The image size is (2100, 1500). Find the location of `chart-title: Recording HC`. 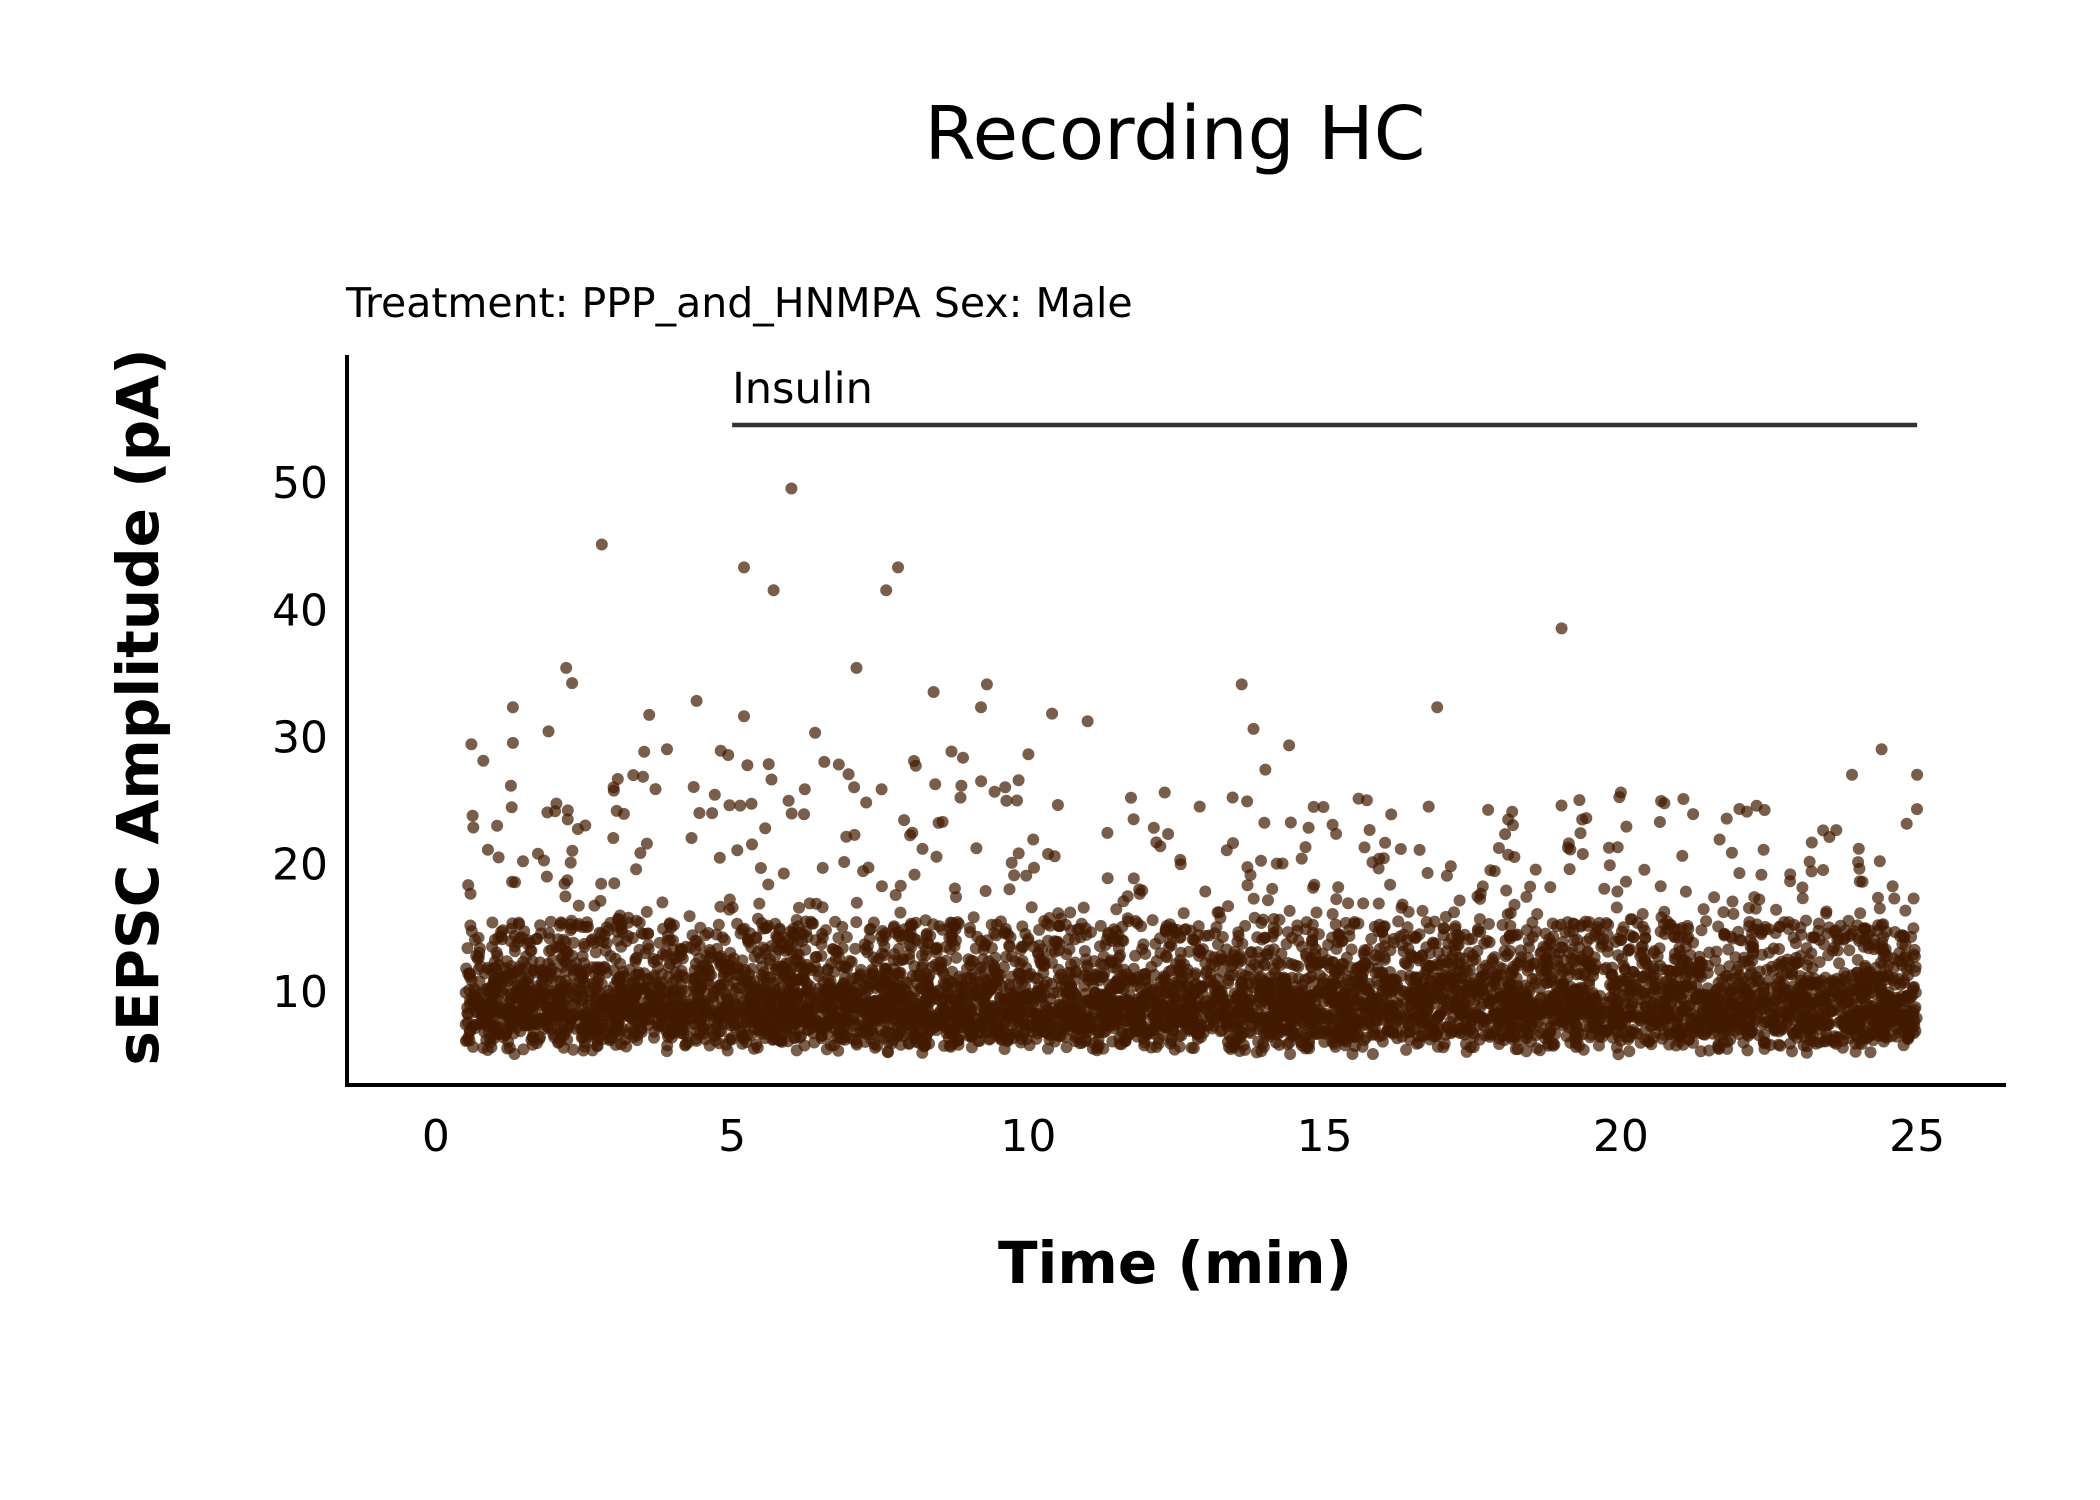

chart-title: Recording HC is located at coordinates (1175, 134).